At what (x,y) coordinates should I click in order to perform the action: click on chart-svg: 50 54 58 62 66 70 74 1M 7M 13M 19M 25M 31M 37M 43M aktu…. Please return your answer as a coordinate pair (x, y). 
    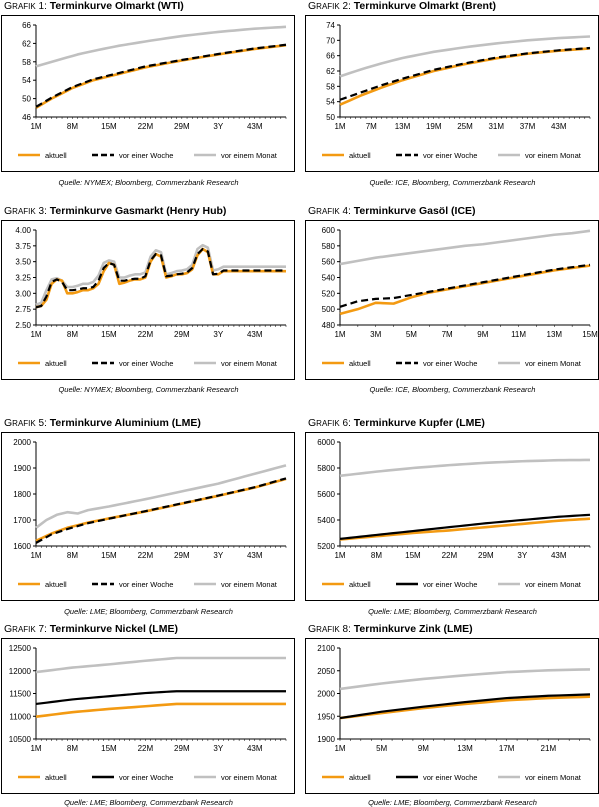
    Looking at the image, I should click on (456, 90).